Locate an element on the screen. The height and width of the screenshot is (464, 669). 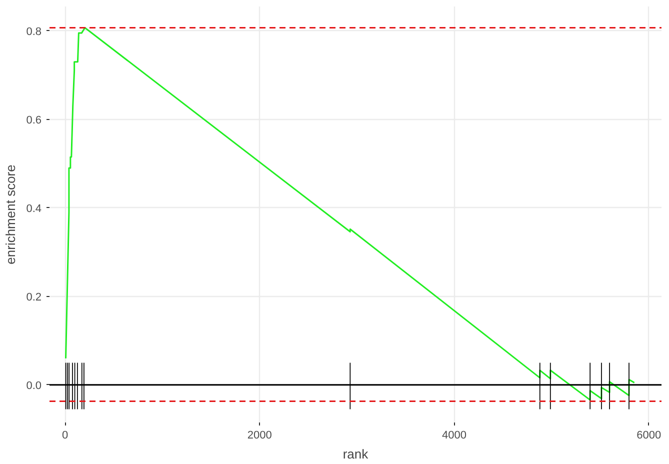
x-tick-label: 2000 is located at coordinates (259, 436).